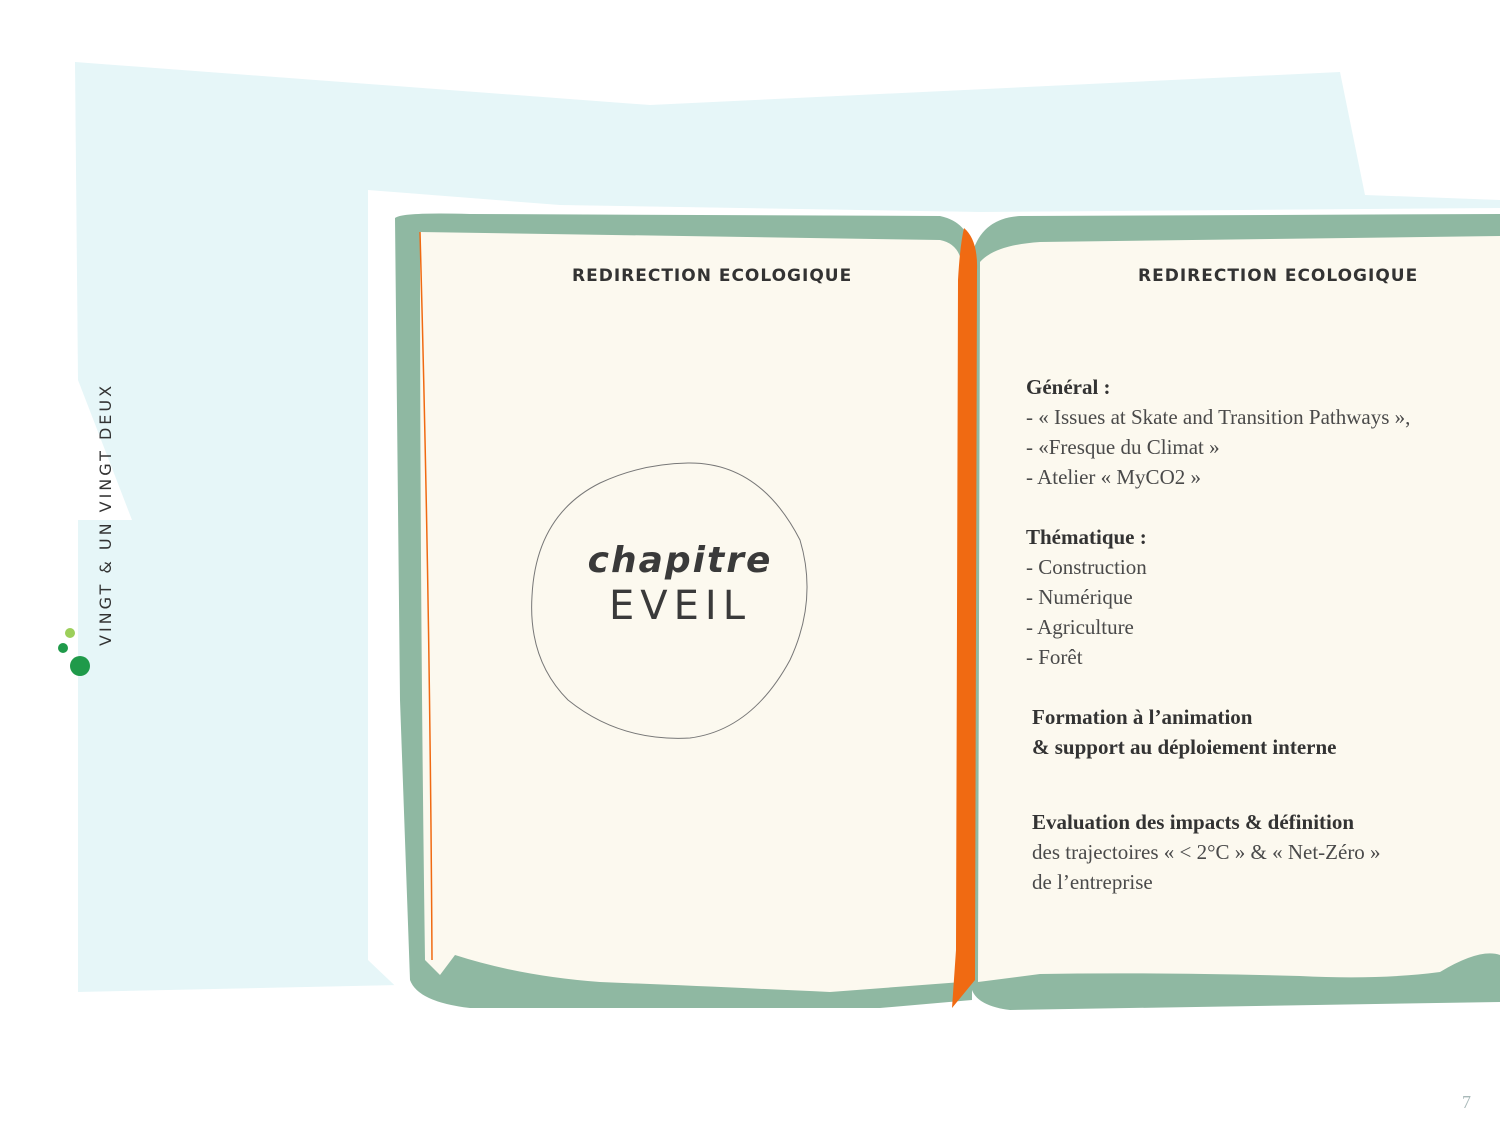 This screenshot has width=1500, height=1125. I want to click on brand-mark, so click(80, 545).